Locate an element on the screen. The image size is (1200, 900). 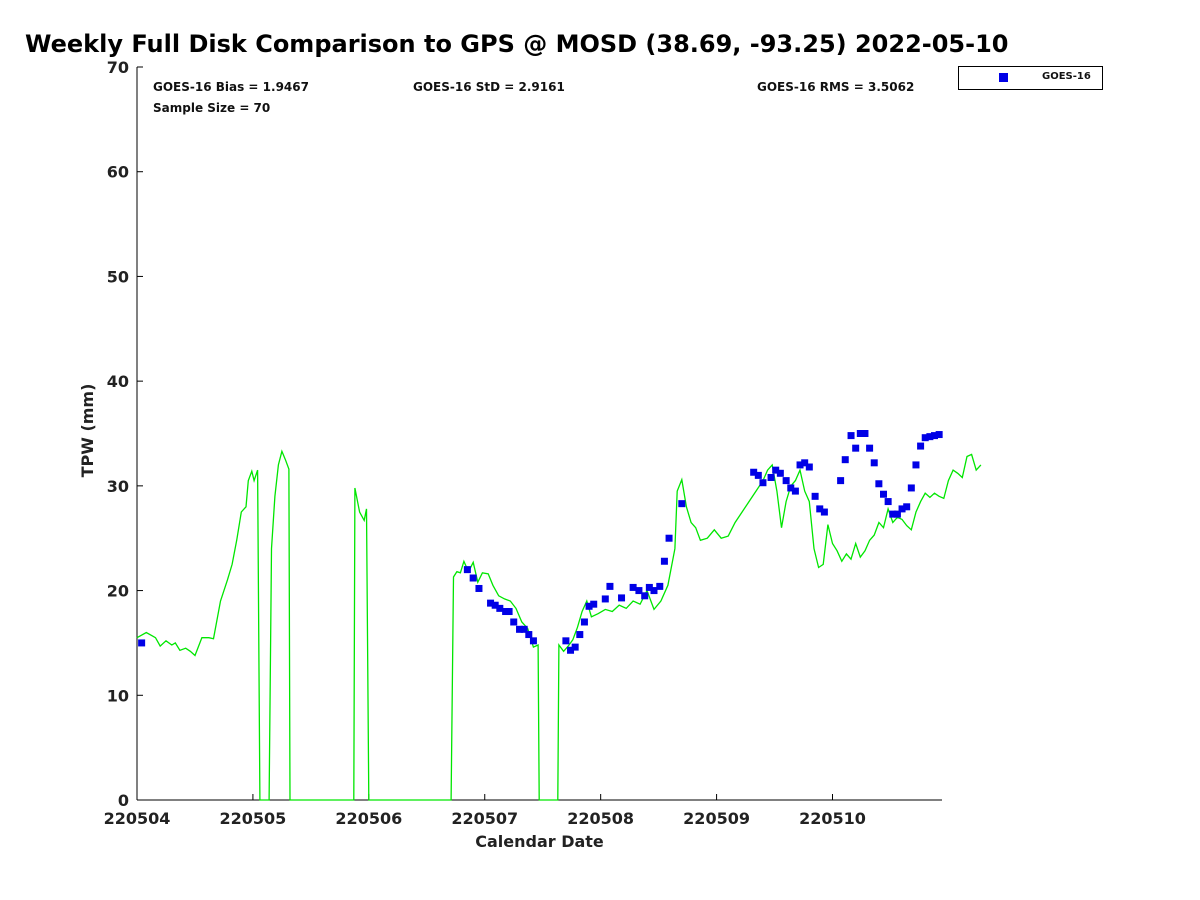
std-stat: GOES-16 StD = 2.9161 is located at coordinates (489, 87).